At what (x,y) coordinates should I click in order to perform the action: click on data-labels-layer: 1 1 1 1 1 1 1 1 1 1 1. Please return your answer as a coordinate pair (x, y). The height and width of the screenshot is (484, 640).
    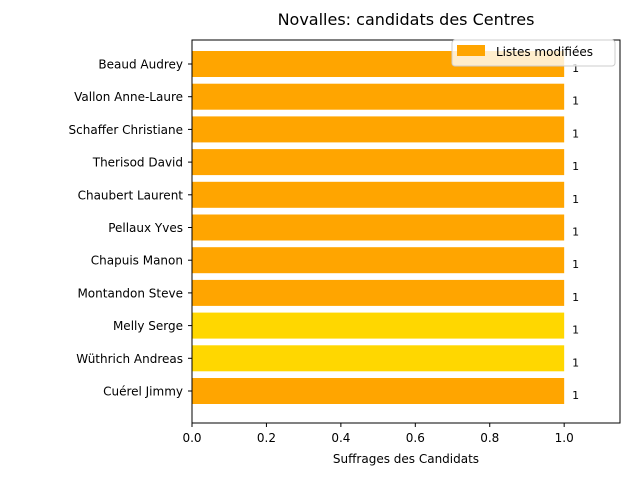
    Looking at the image, I should click on (575, 232).